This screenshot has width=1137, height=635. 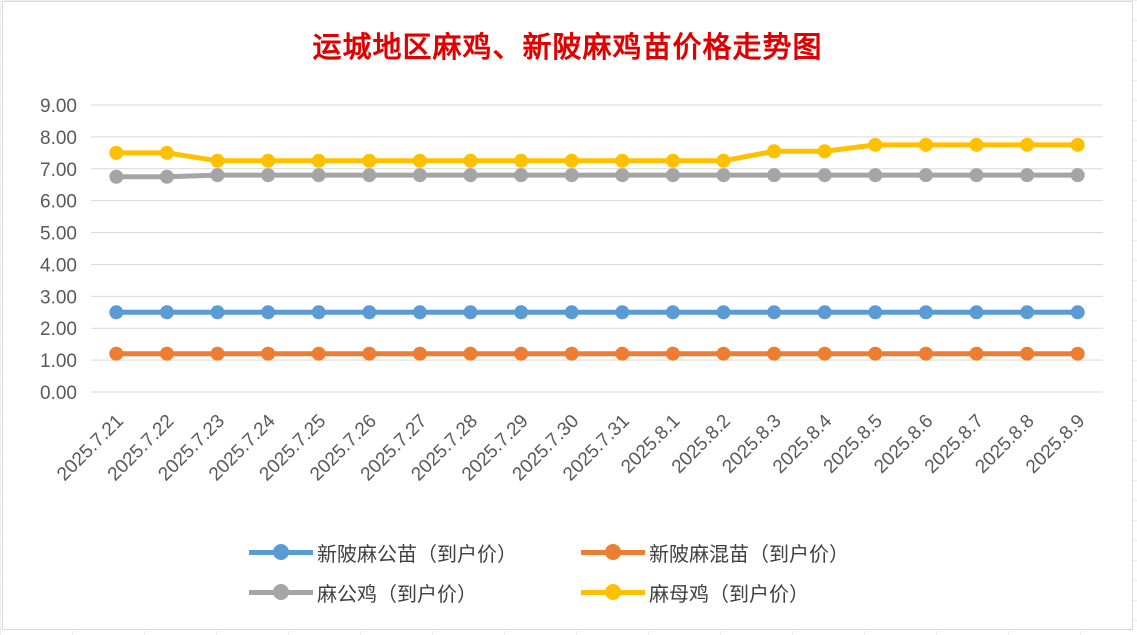 What do you see at coordinates (58, 170) in the screenshot?
I see `y-tick-label: 7.00` at bounding box center [58, 170].